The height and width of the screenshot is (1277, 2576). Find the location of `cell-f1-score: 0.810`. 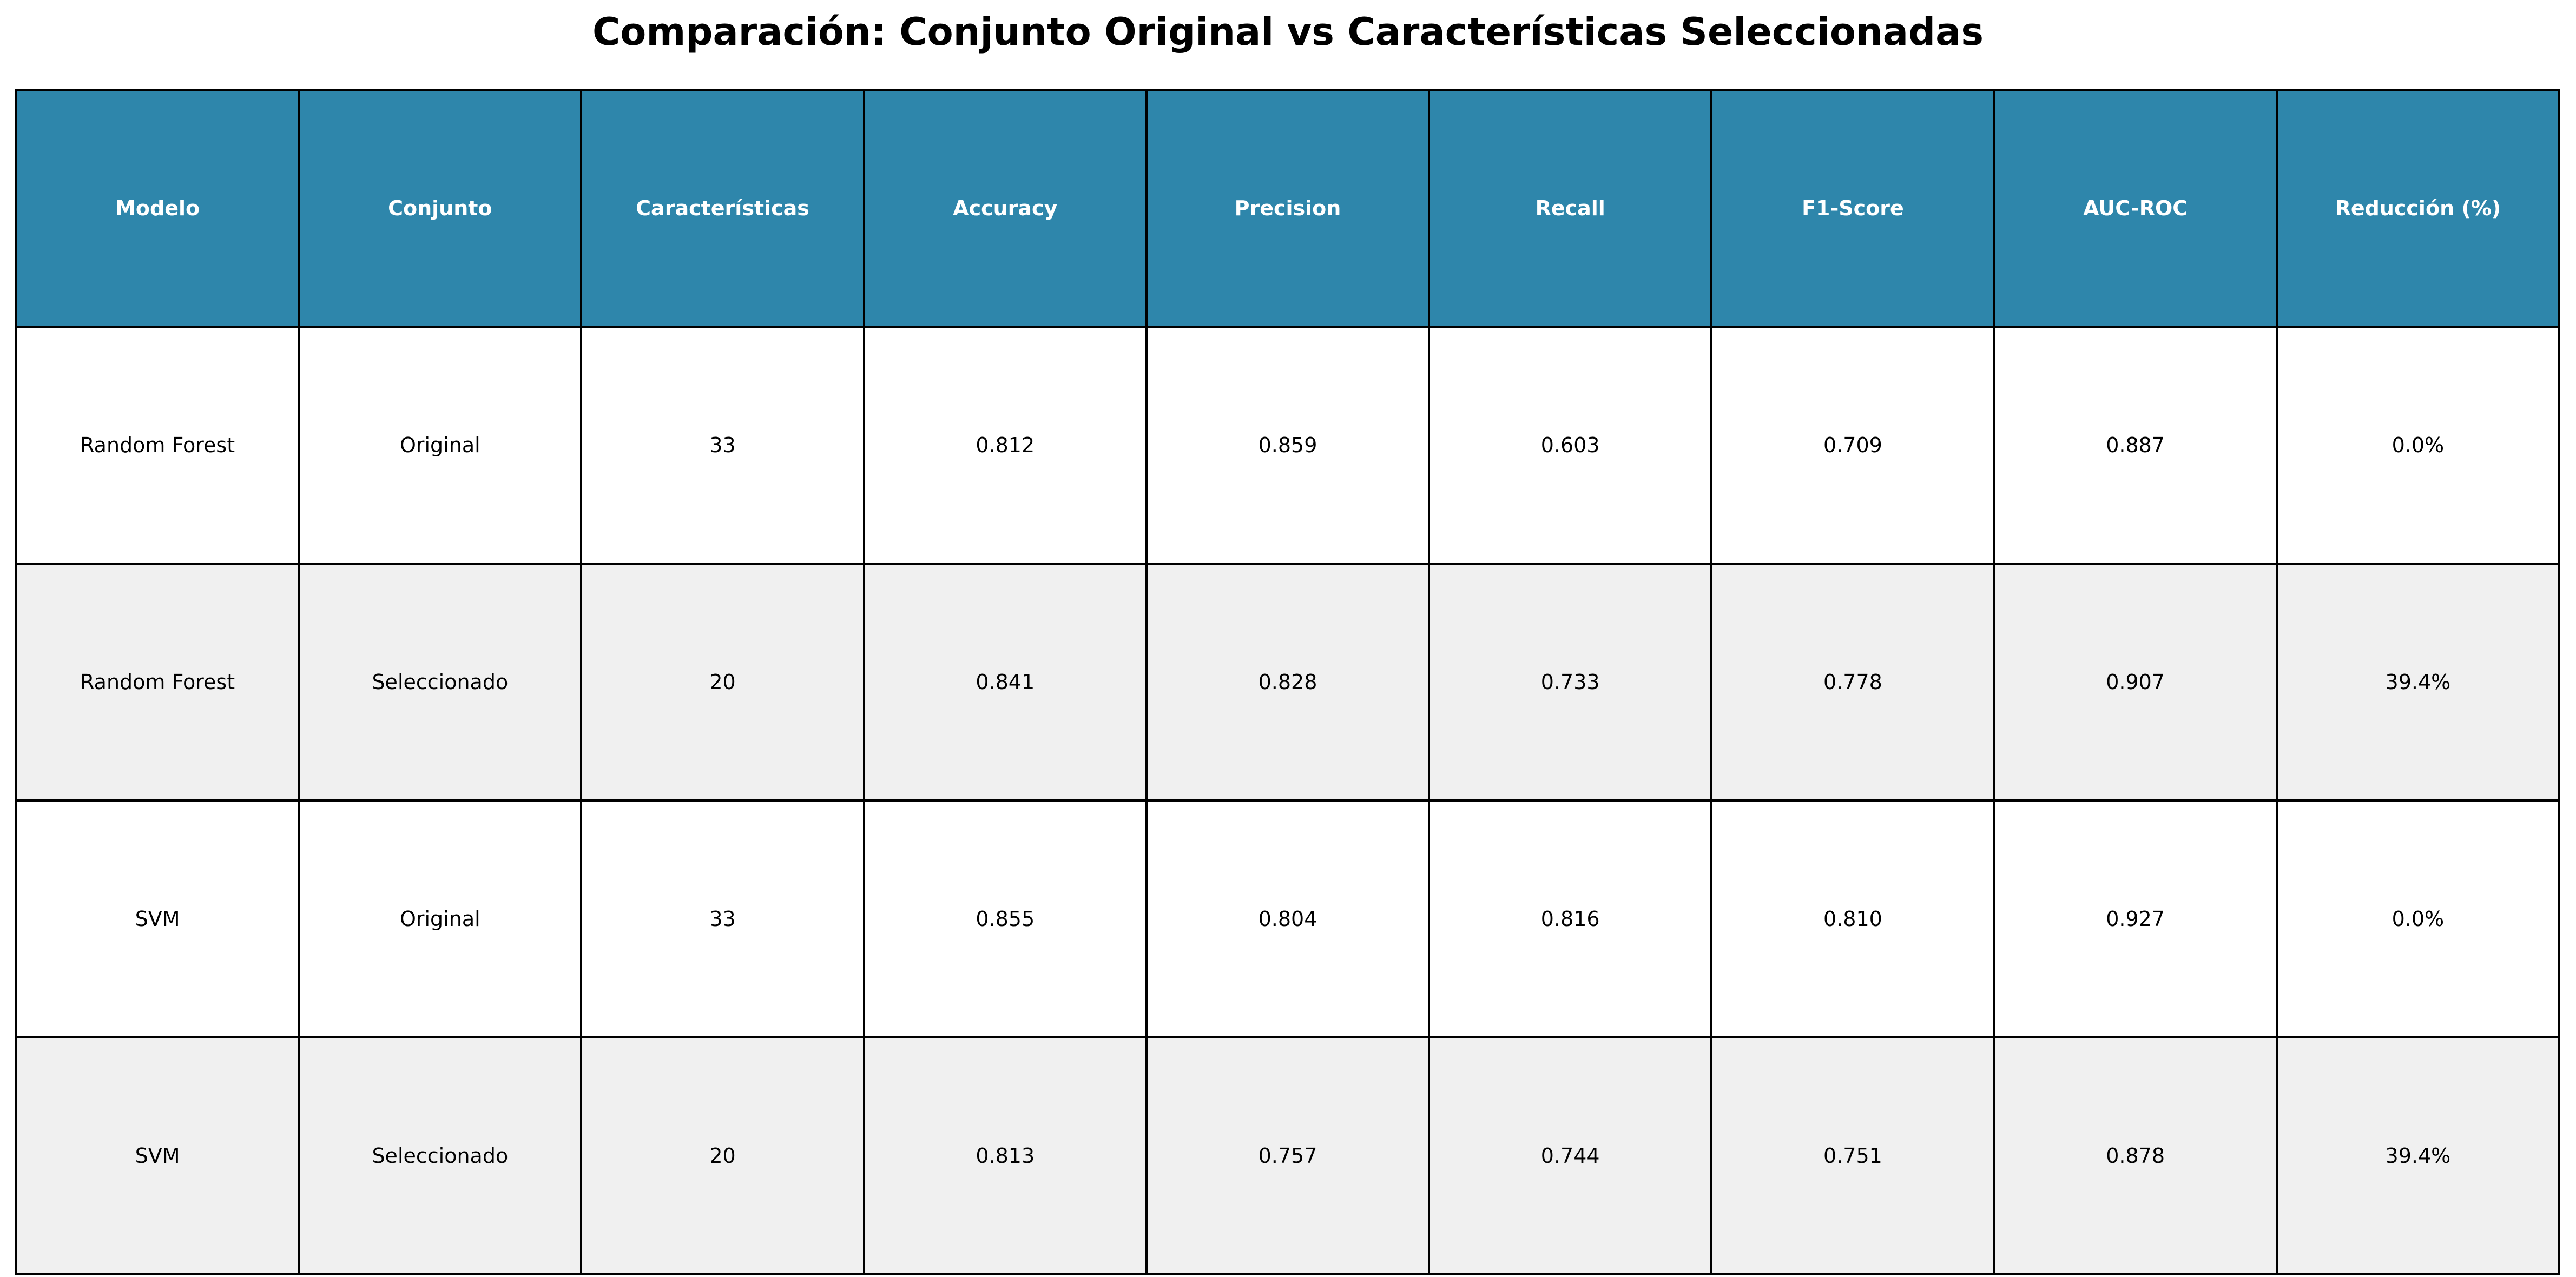

cell-f1-score: 0.810 is located at coordinates (1852, 918).